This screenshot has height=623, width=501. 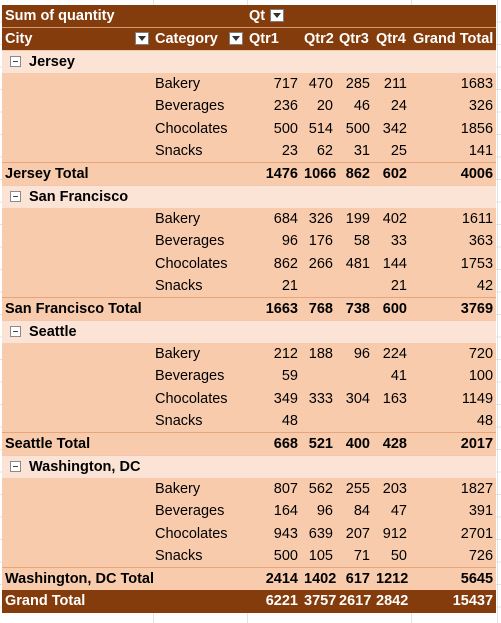 I want to click on grand-total-cell-total: 15437, so click(x=453, y=601).